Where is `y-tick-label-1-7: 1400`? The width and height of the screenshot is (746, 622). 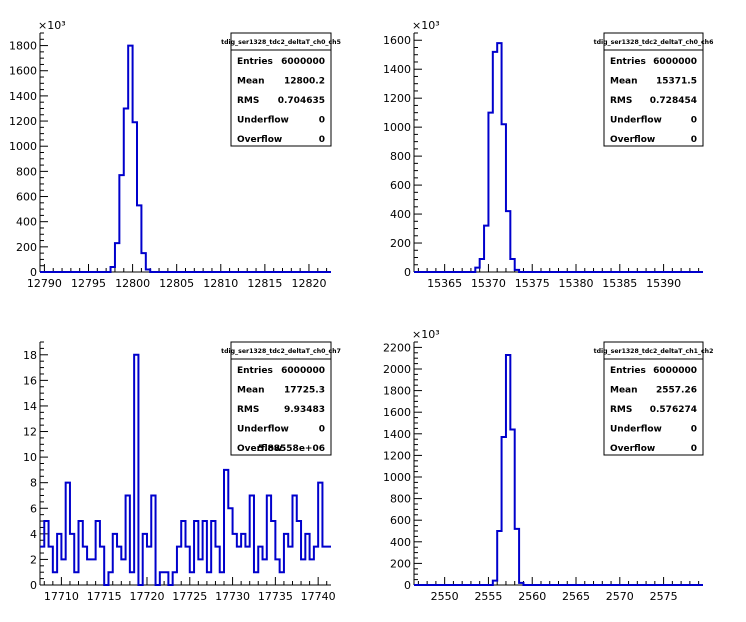
y-tick-label-1-7: 1400 is located at coordinates (397, 69).